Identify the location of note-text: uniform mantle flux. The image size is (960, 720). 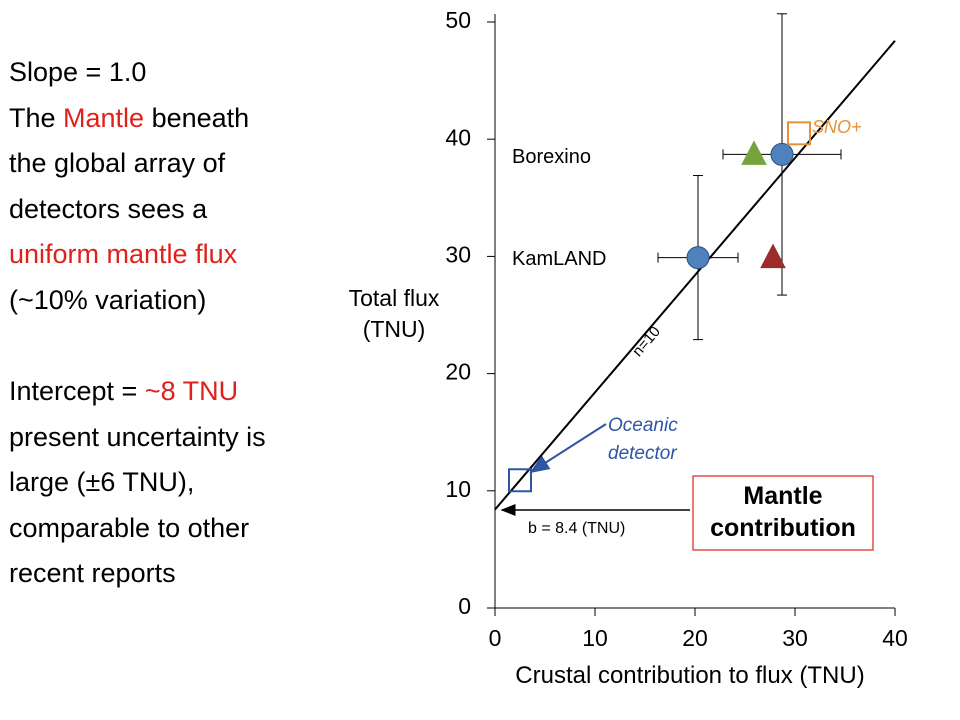
(123, 254).